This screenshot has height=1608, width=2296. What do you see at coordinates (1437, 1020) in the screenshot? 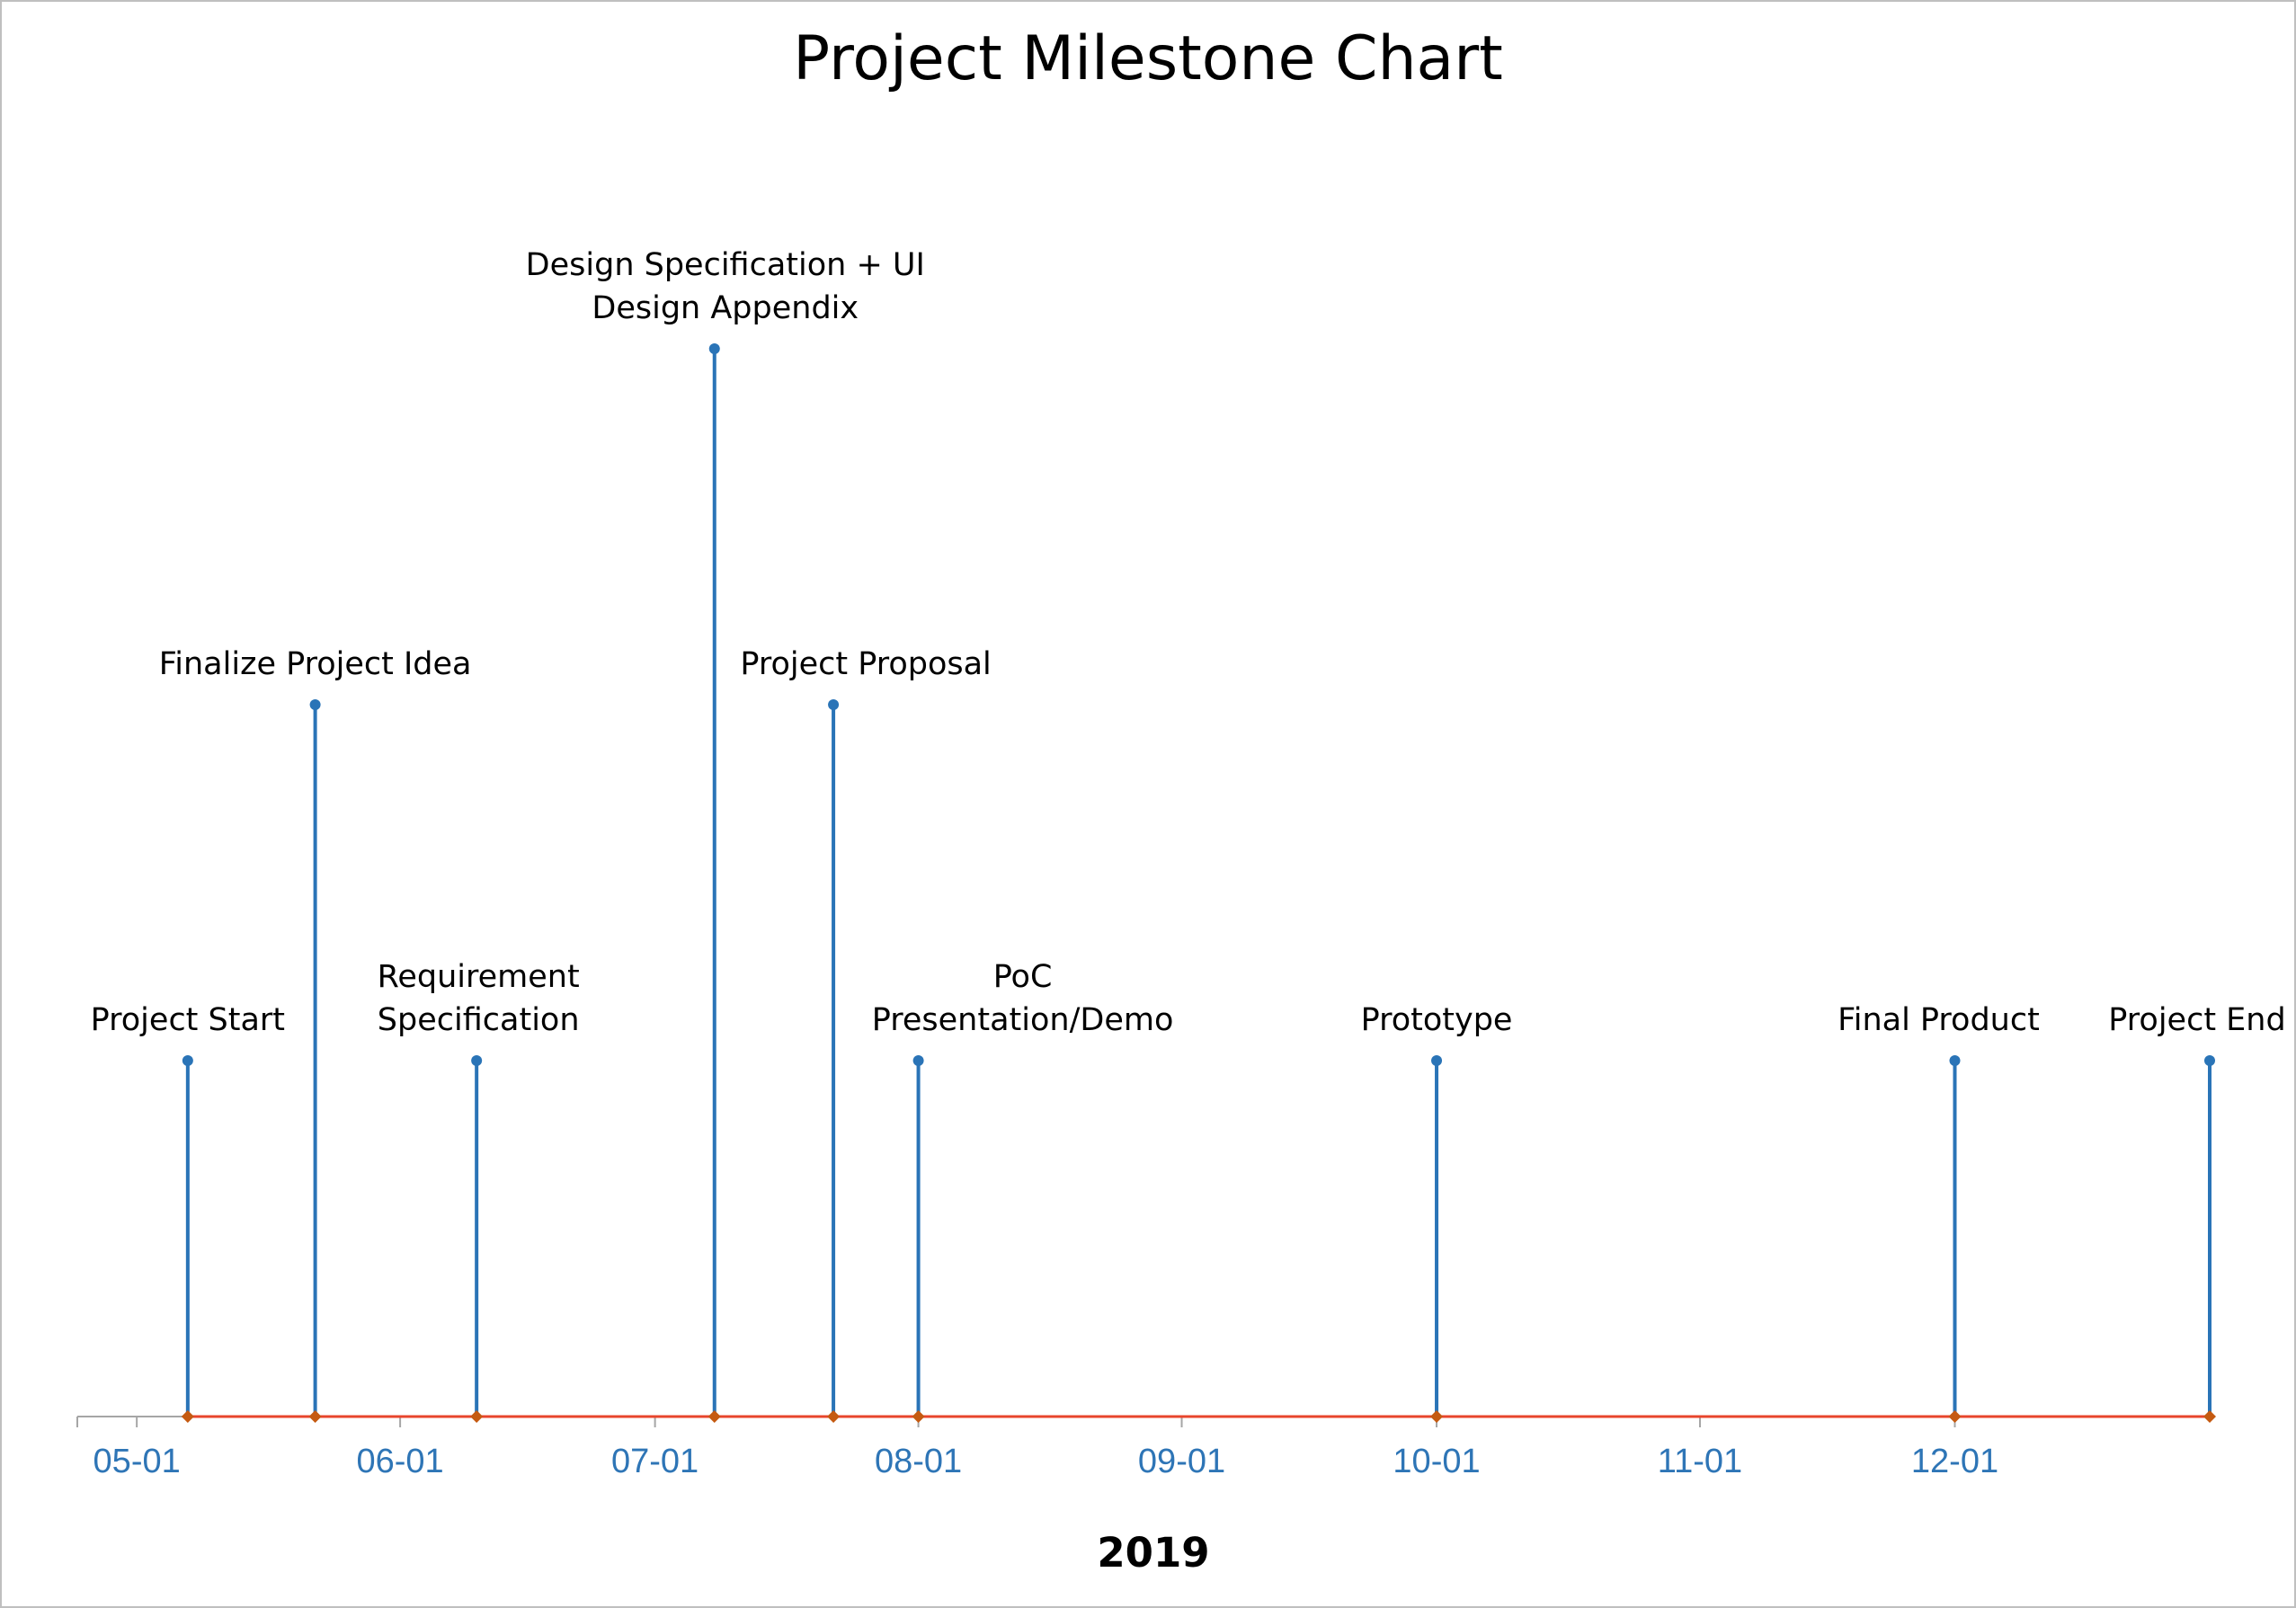
I see `milestone-label: Prototype` at bounding box center [1437, 1020].